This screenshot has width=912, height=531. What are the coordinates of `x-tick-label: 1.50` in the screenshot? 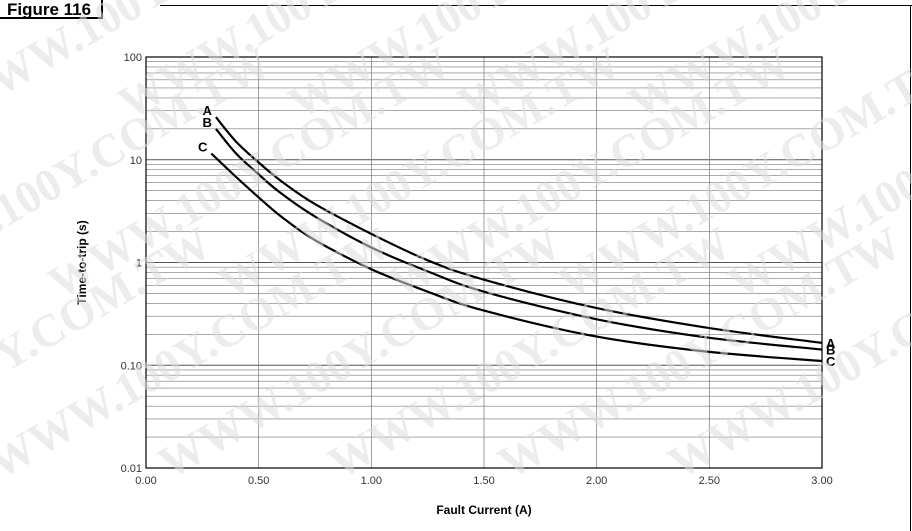 It's located at (483, 481).